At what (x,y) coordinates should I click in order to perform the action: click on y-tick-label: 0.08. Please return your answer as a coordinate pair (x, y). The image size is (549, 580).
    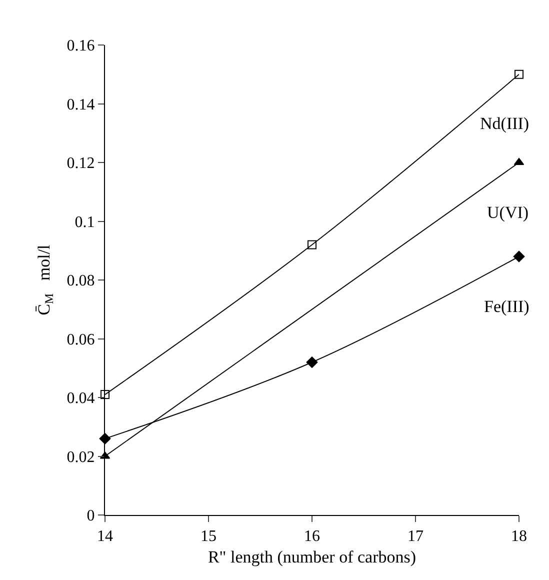
    Looking at the image, I should click on (80, 281).